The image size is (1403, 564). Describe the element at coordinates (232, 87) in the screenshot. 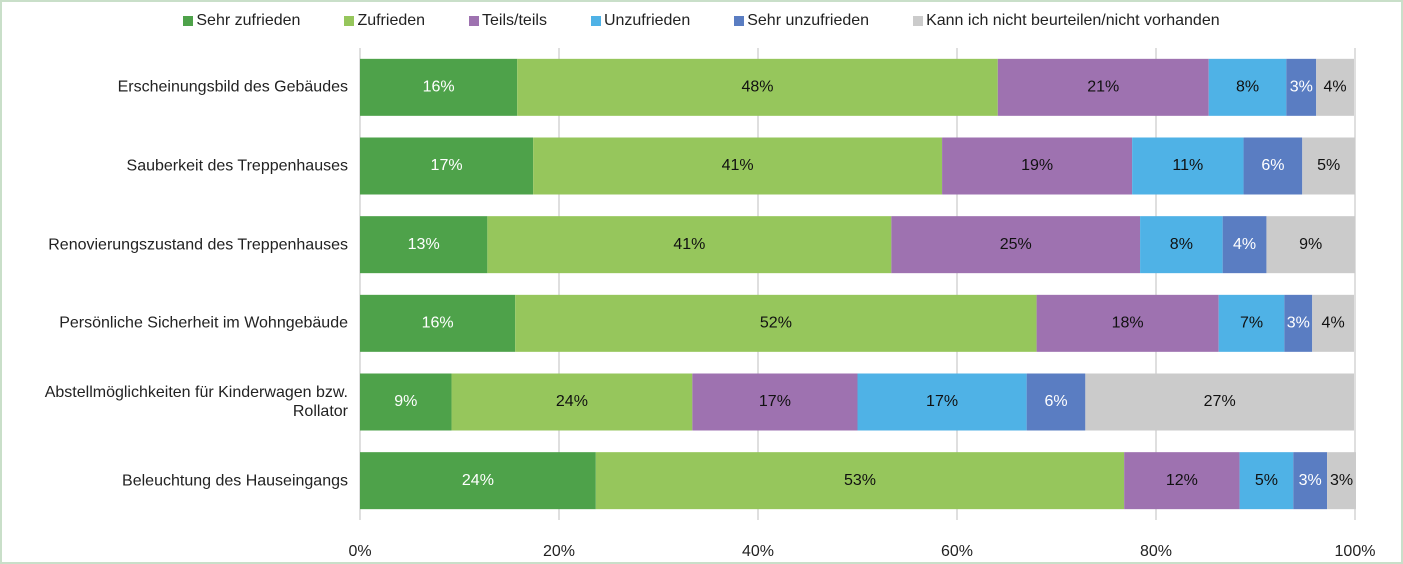

I see `y-tick-label: Erscheinungsbild des Gebäudes` at that location.